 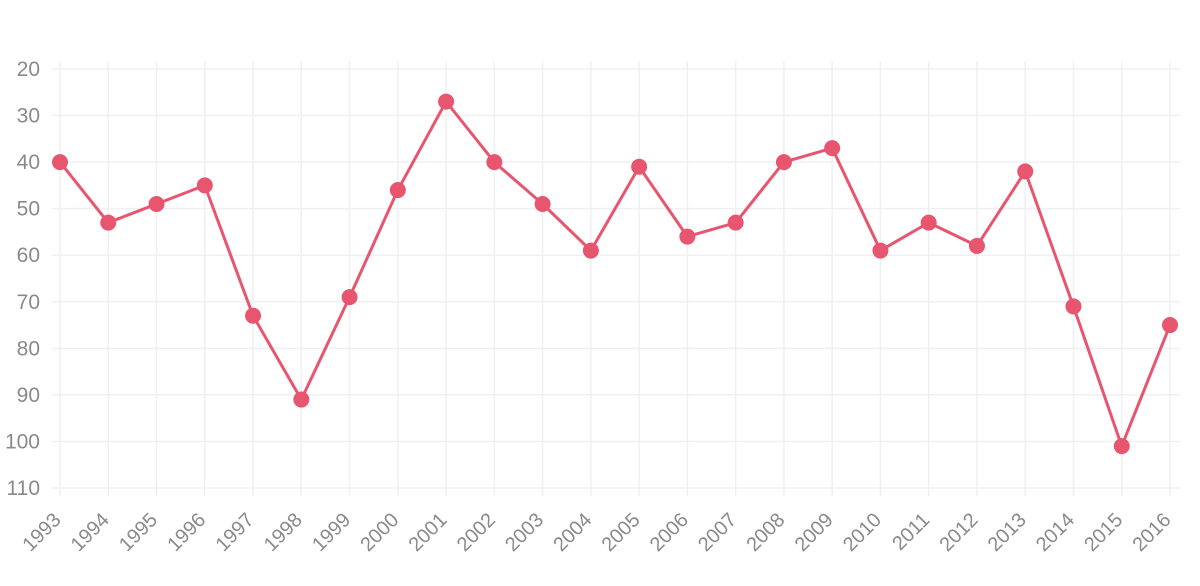 What do you see at coordinates (28, 162) in the screenshot?
I see `y-tick-label: 40` at bounding box center [28, 162].